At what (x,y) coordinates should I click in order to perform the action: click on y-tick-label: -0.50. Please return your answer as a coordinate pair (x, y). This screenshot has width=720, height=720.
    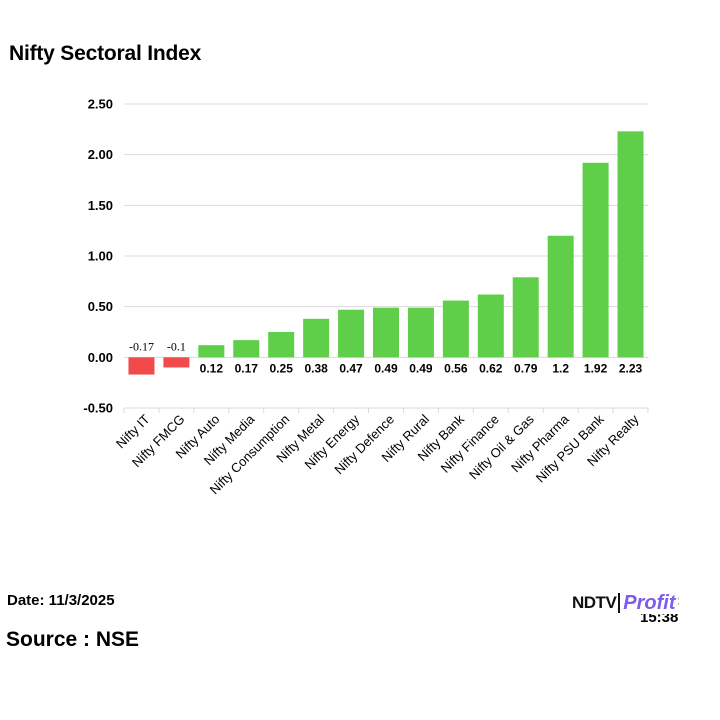
    Looking at the image, I should click on (98, 408).